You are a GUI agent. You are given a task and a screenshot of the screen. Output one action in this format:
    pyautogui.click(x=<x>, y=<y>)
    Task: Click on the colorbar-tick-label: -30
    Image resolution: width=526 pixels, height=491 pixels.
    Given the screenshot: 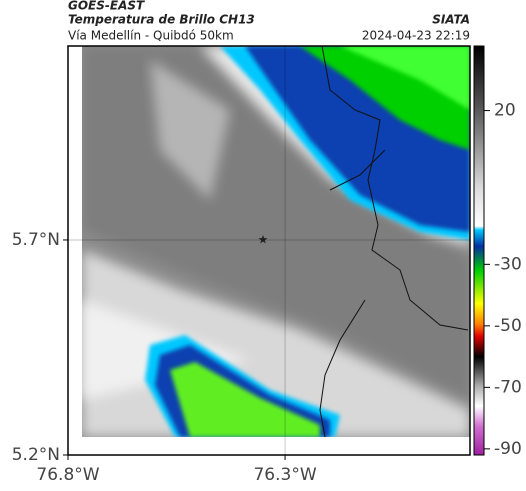 What is the action you would take?
    pyautogui.click(x=508, y=264)
    